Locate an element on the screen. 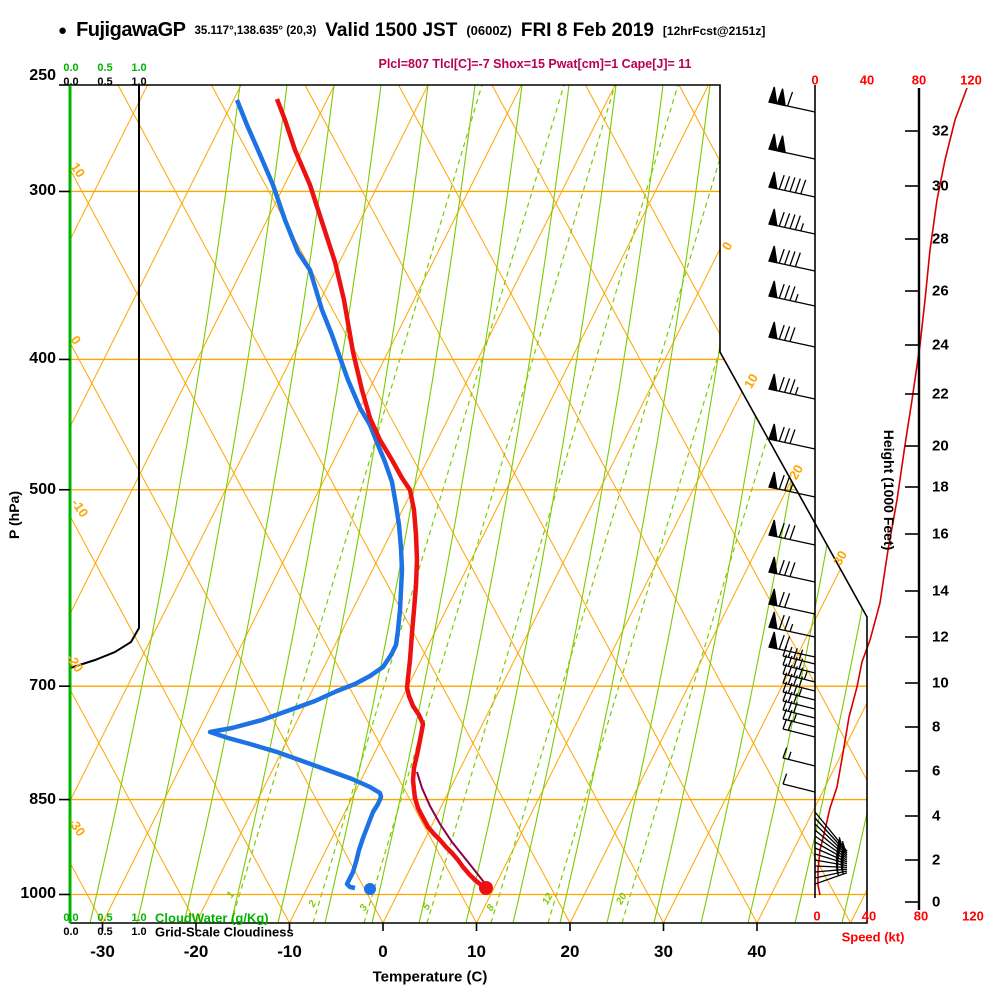  cloudiness-scale-tick-top: 1.0 is located at coordinates (139, 82).